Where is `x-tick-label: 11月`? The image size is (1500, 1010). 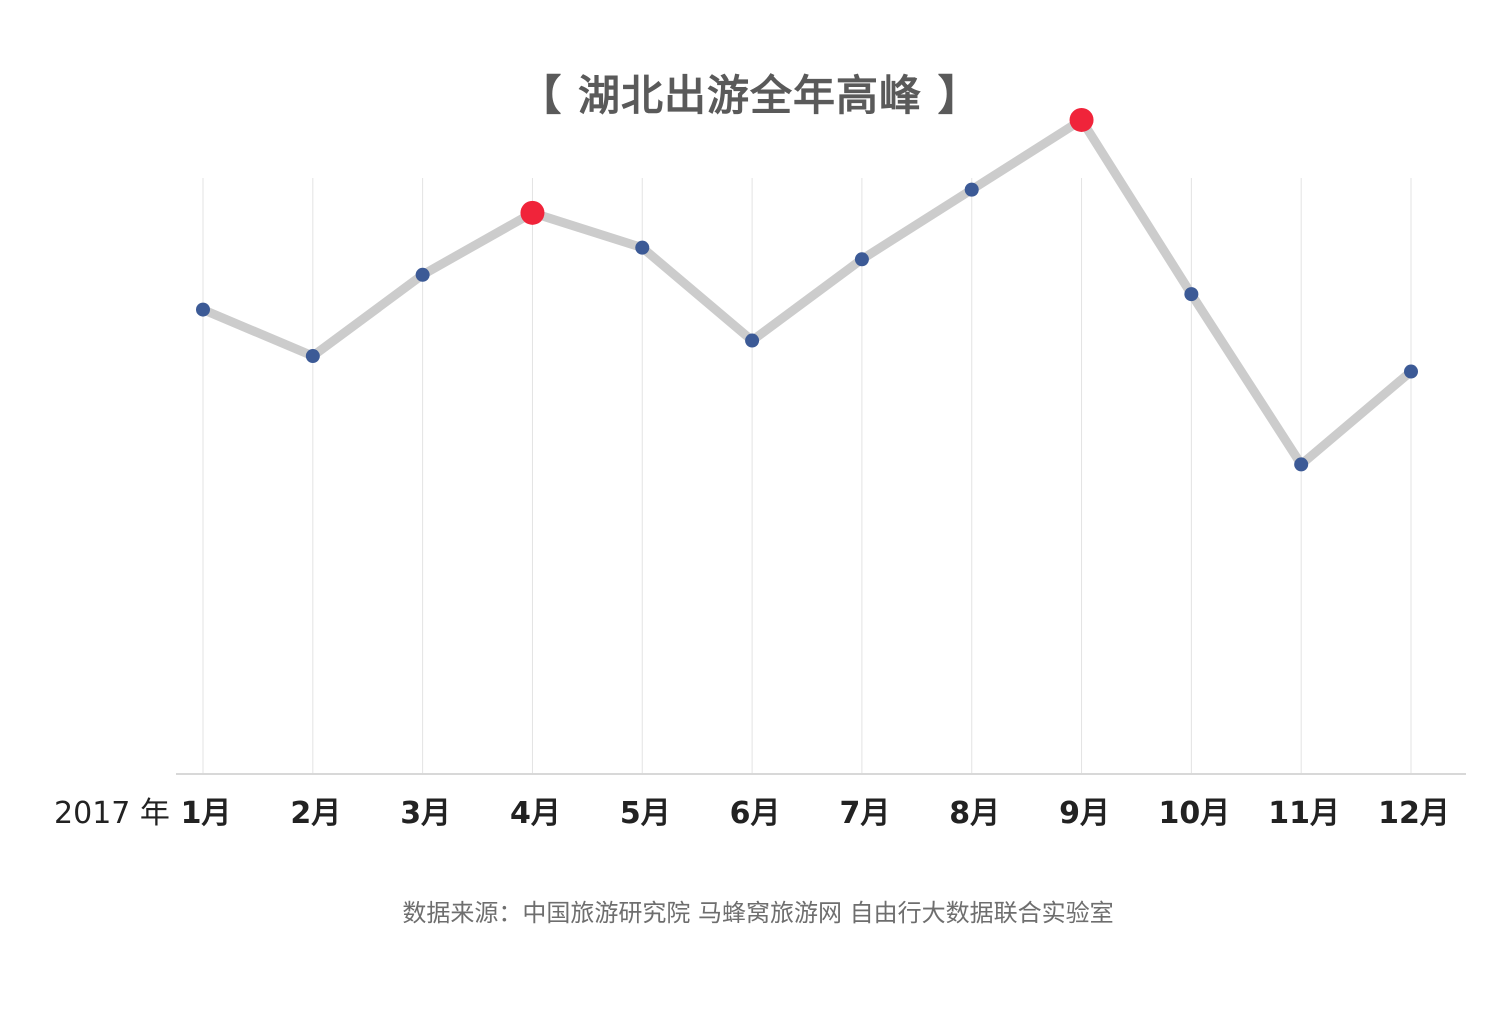
x-tick-label: 11月 is located at coordinates (1304, 813).